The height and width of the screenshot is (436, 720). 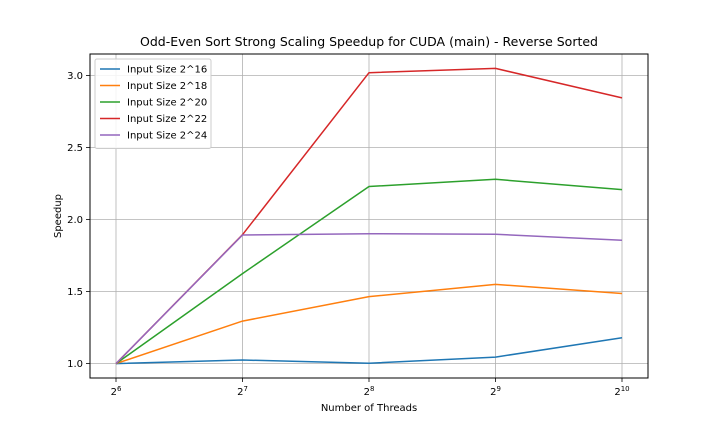 I want to click on legend-box, so click(x=153, y=103).